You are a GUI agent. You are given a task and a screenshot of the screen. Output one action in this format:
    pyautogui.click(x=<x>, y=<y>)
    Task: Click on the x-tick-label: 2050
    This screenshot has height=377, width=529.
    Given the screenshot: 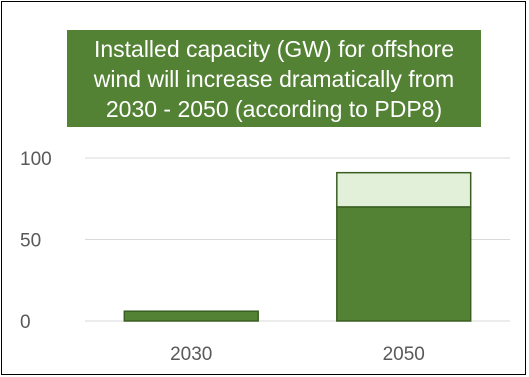 What is the action you would take?
    pyautogui.click(x=404, y=354)
    